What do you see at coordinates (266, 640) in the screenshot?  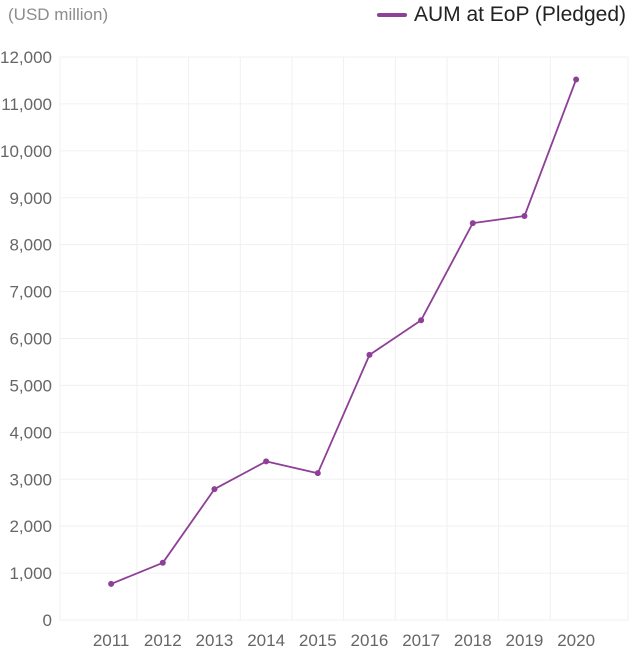 I see `x-tick-label: 2014` at bounding box center [266, 640].